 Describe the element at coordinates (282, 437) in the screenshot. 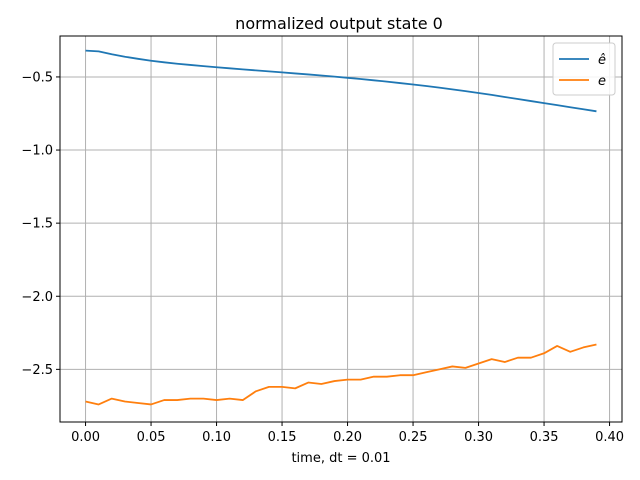

I see `x-tick-label: 0.15` at that location.